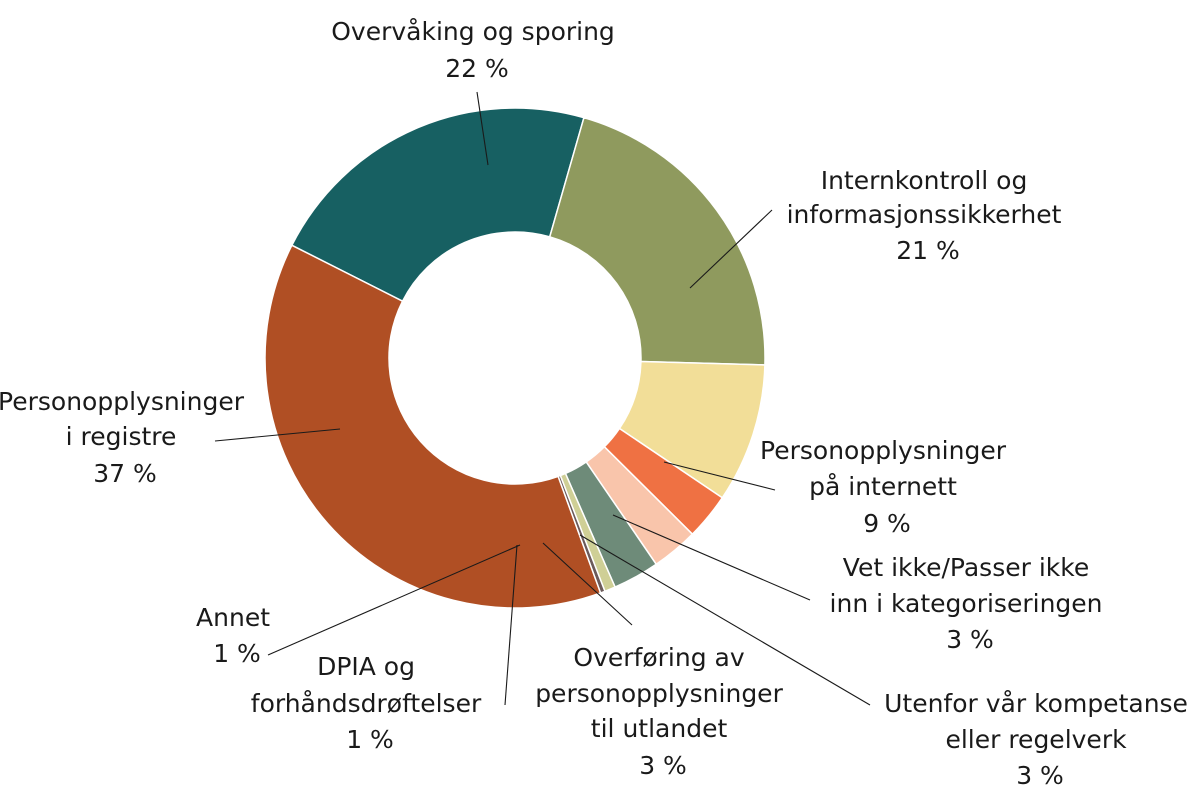  Describe the element at coordinates (126, 437) in the screenshot. I see `label-registre: Personopplysninger i registre 37 %` at that location.